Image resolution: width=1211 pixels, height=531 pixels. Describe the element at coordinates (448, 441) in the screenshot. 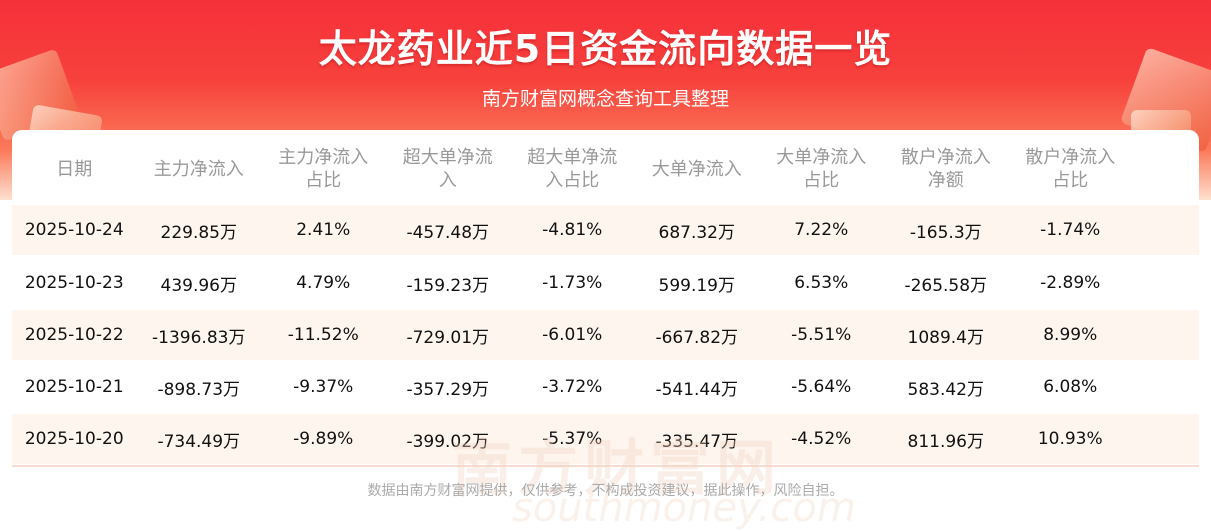

I see `table-cell: -399.02万` at that location.